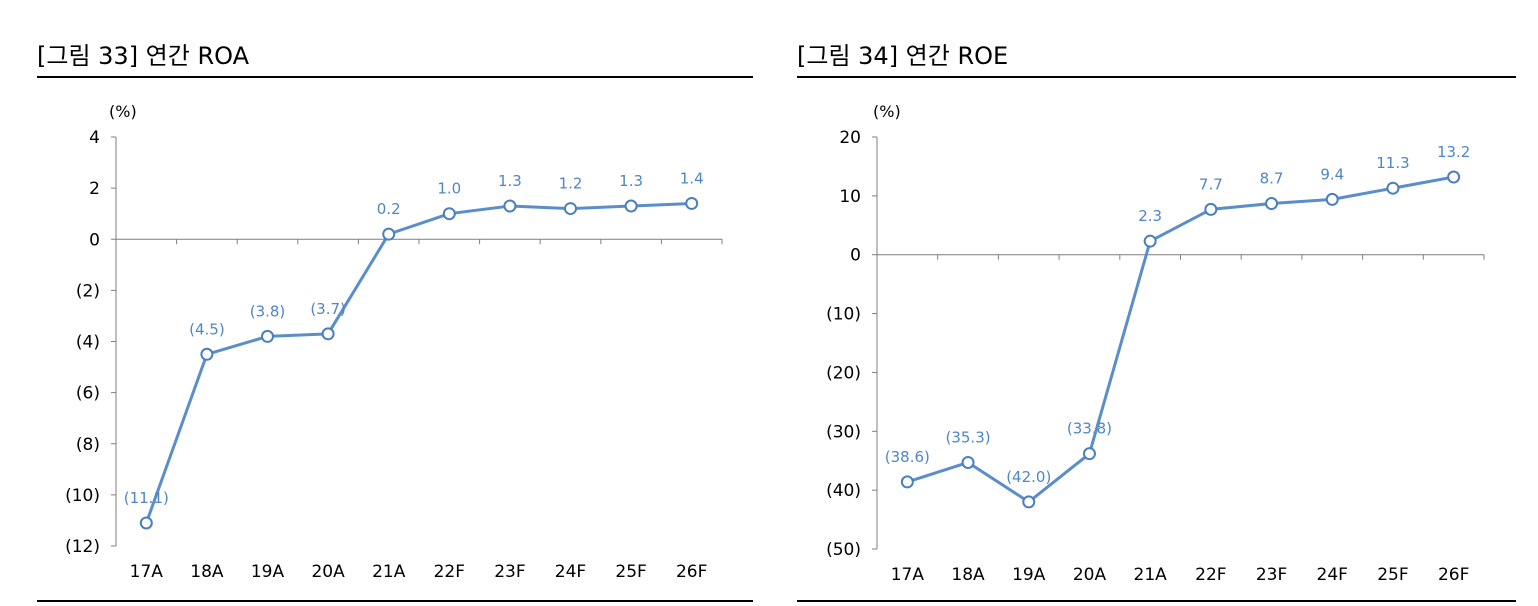 The height and width of the screenshot is (606, 1538). What do you see at coordinates (1150, 216) in the screenshot?
I see `data-label: 2.3` at bounding box center [1150, 216].